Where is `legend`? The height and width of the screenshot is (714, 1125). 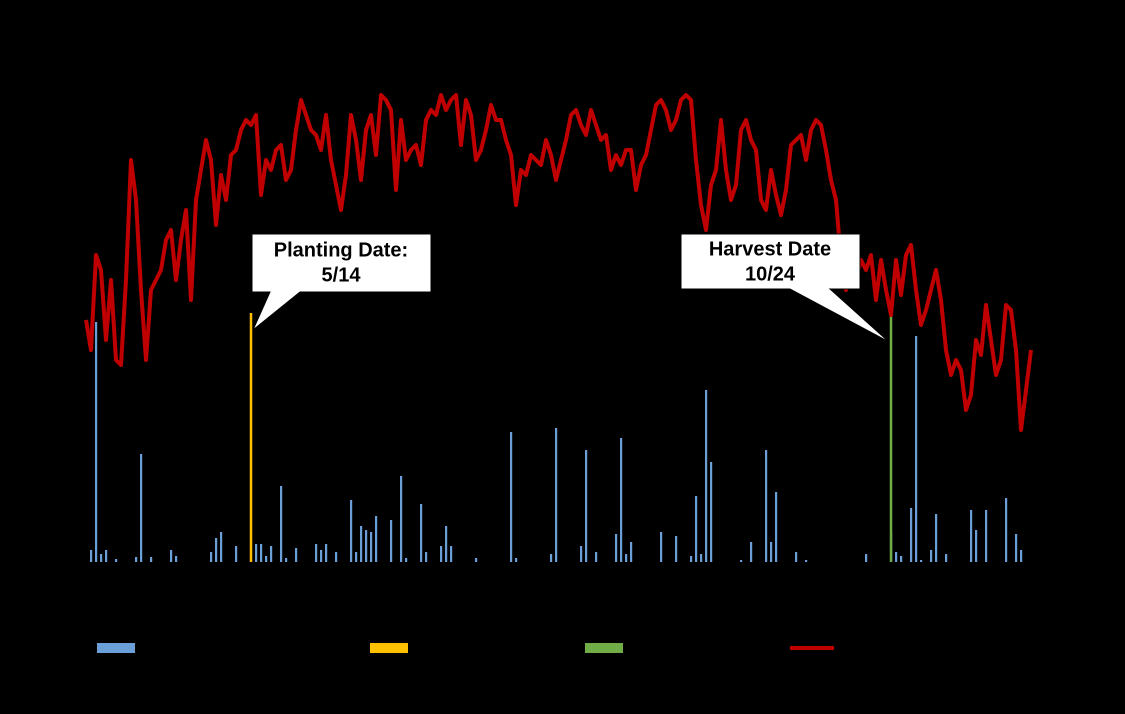 legend is located at coordinates (465, 648).